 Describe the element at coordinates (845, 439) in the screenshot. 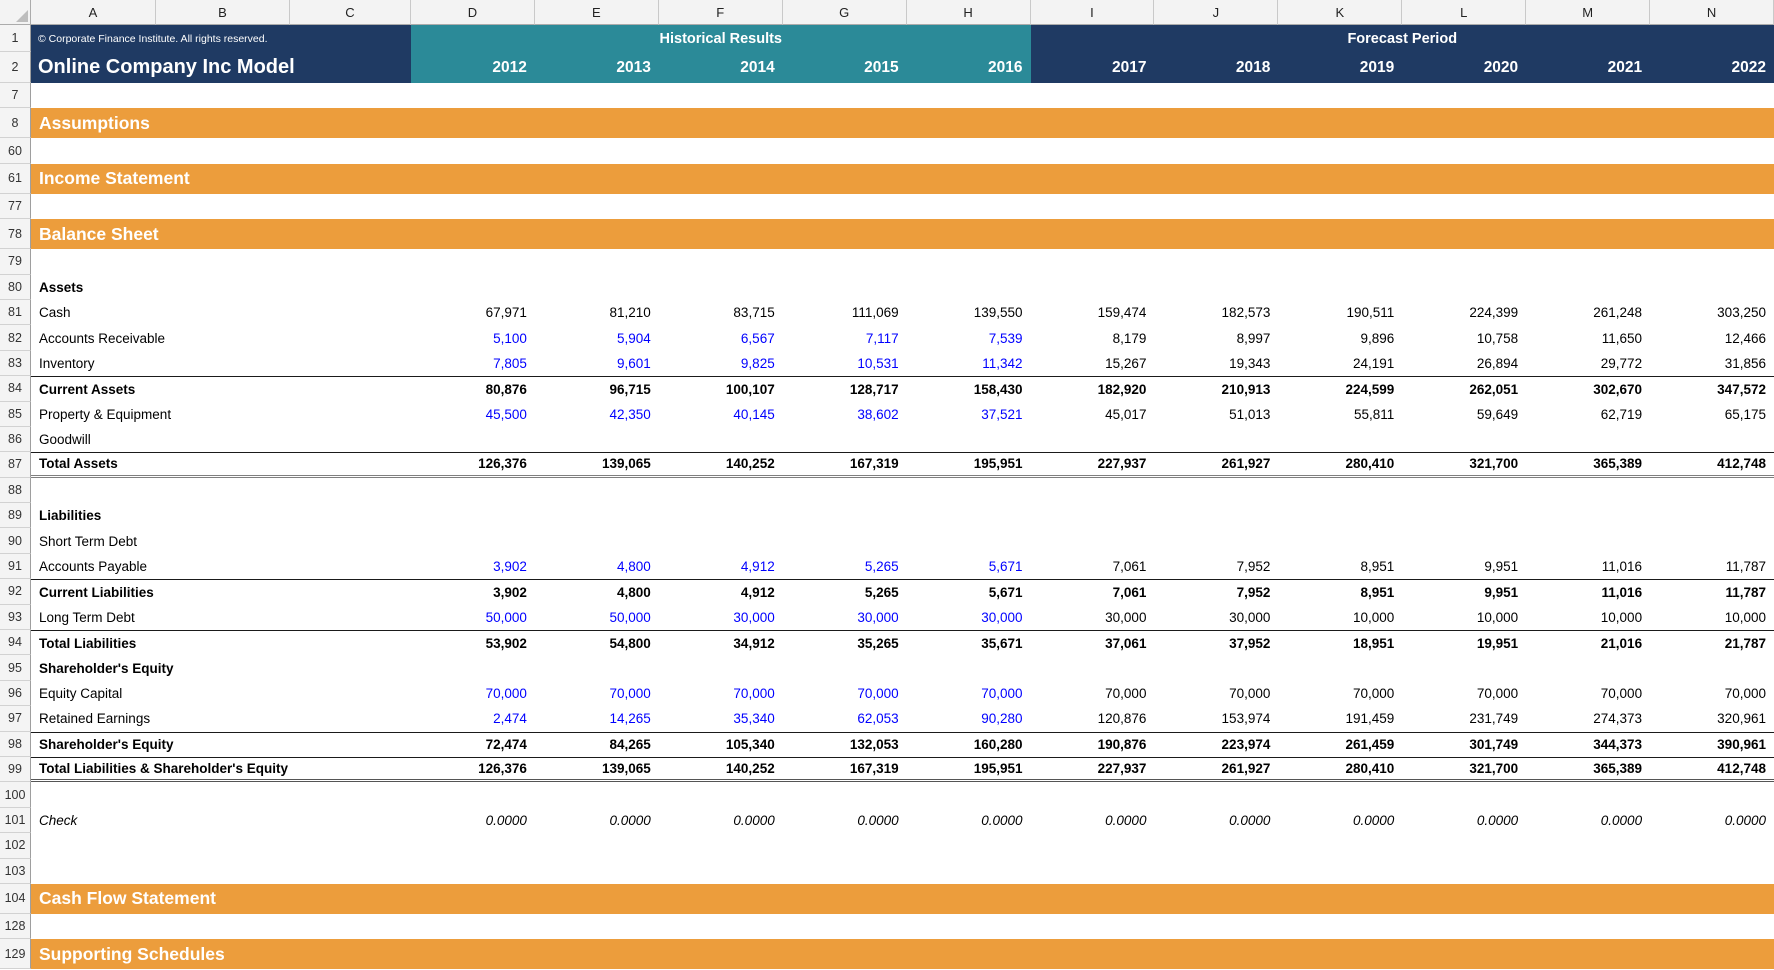

I see `cell-G86` at that location.